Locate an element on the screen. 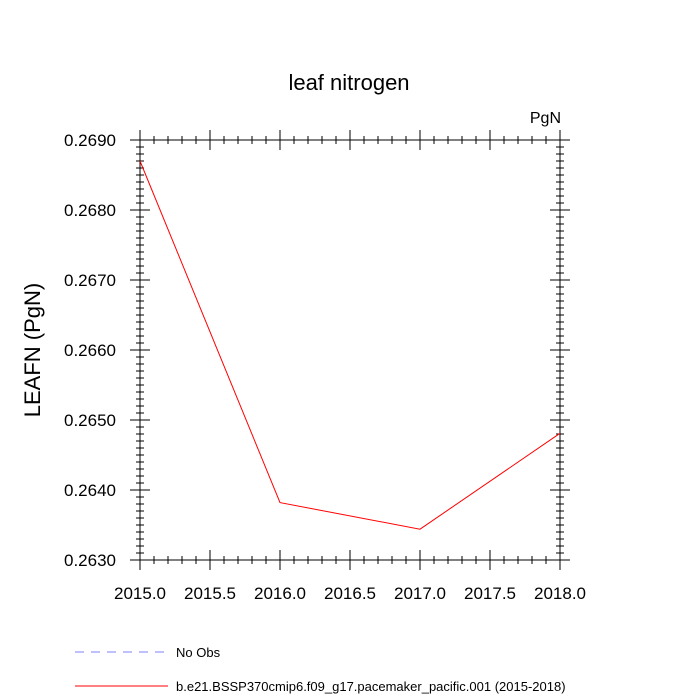 The height and width of the screenshot is (700, 700). y-tick-label: 0.2630 is located at coordinates (90, 560).